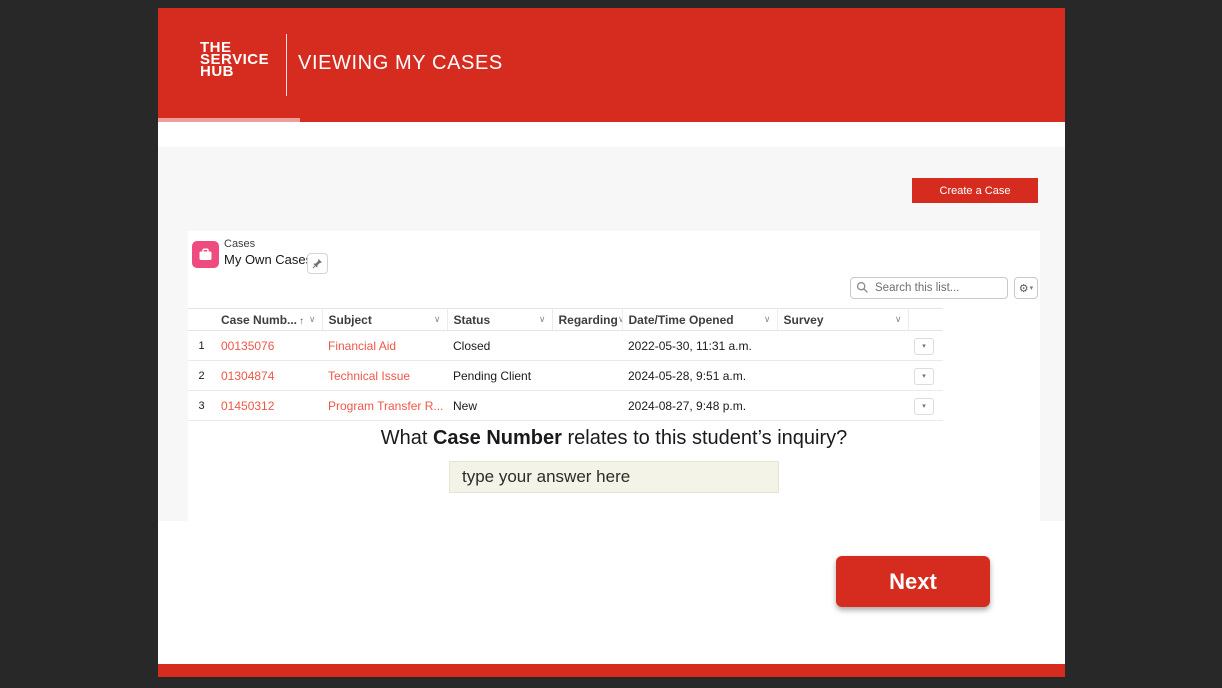 Image resolution: width=1222 pixels, height=688 pixels. Describe the element at coordinates (699, 345) in the screenshot. I see `cell-date-opened: 2022-05-30, 11:31 a.m.` at that location.